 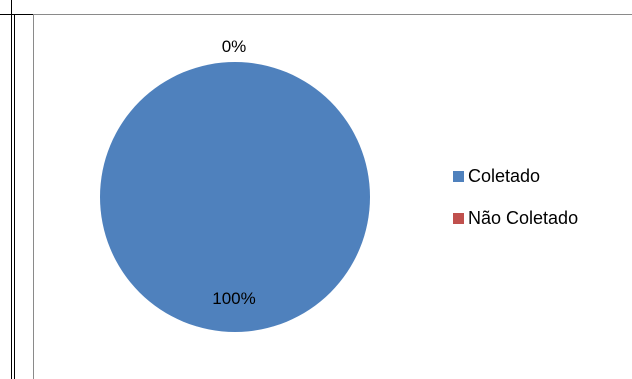 What do you see at coordinates (11, 189) in the screenshot?
I see `table-left-border` at bounding box center [11, 189].